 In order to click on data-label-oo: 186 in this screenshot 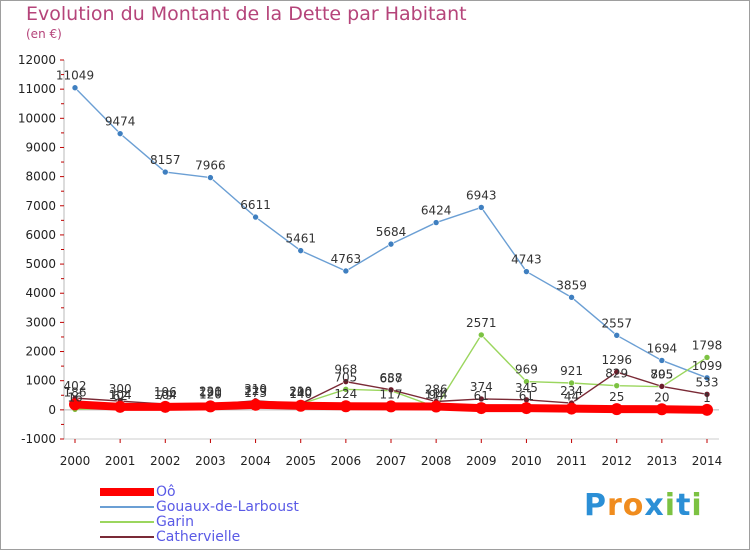, I will do `click(75, 392)`.